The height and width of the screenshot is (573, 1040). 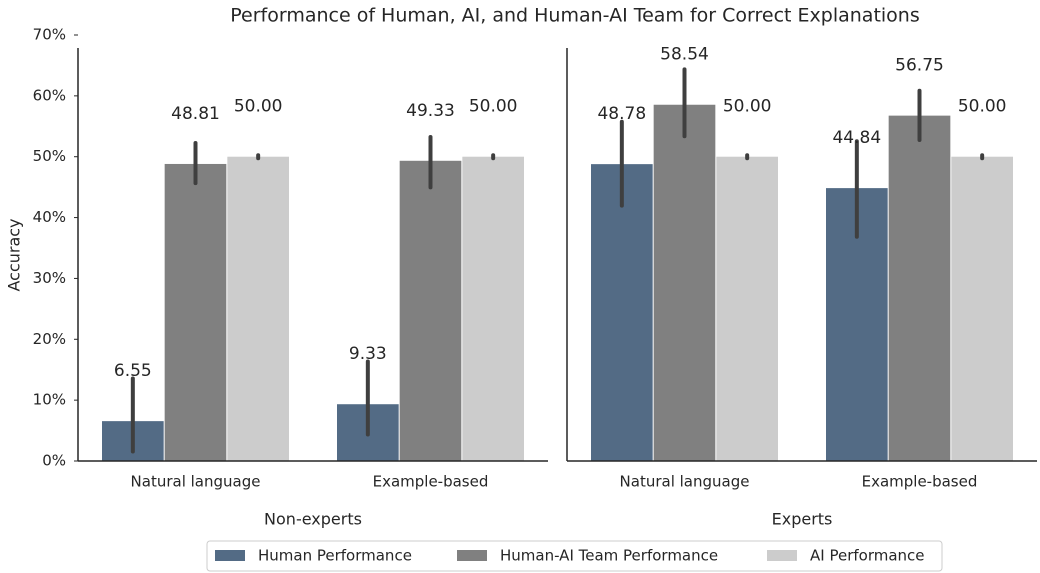 What do you see at coordinates (802, 519) in the screenshot?
I see `x-axis-label: Experts` at bounding box center [802, 519].